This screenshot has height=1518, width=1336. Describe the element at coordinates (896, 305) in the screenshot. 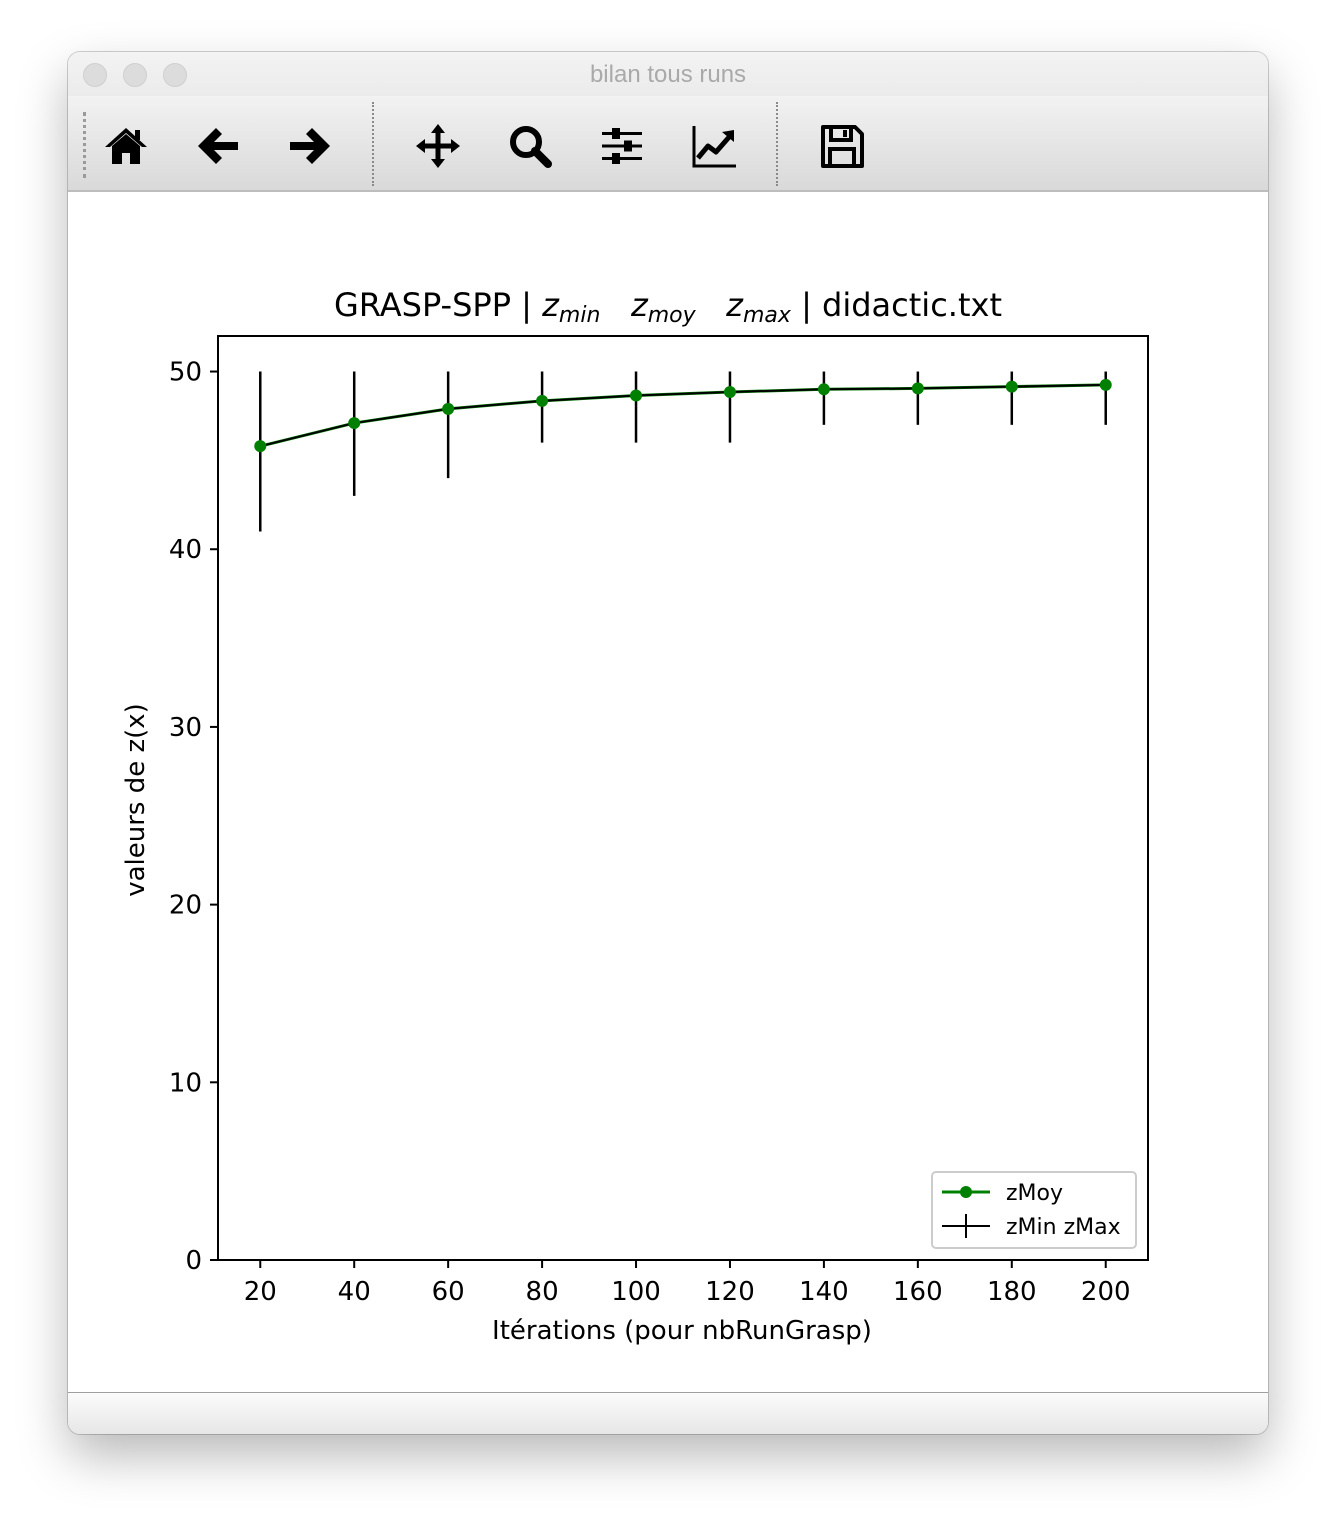

I see `chart-title-suffix: | didactic.txt` at that location.